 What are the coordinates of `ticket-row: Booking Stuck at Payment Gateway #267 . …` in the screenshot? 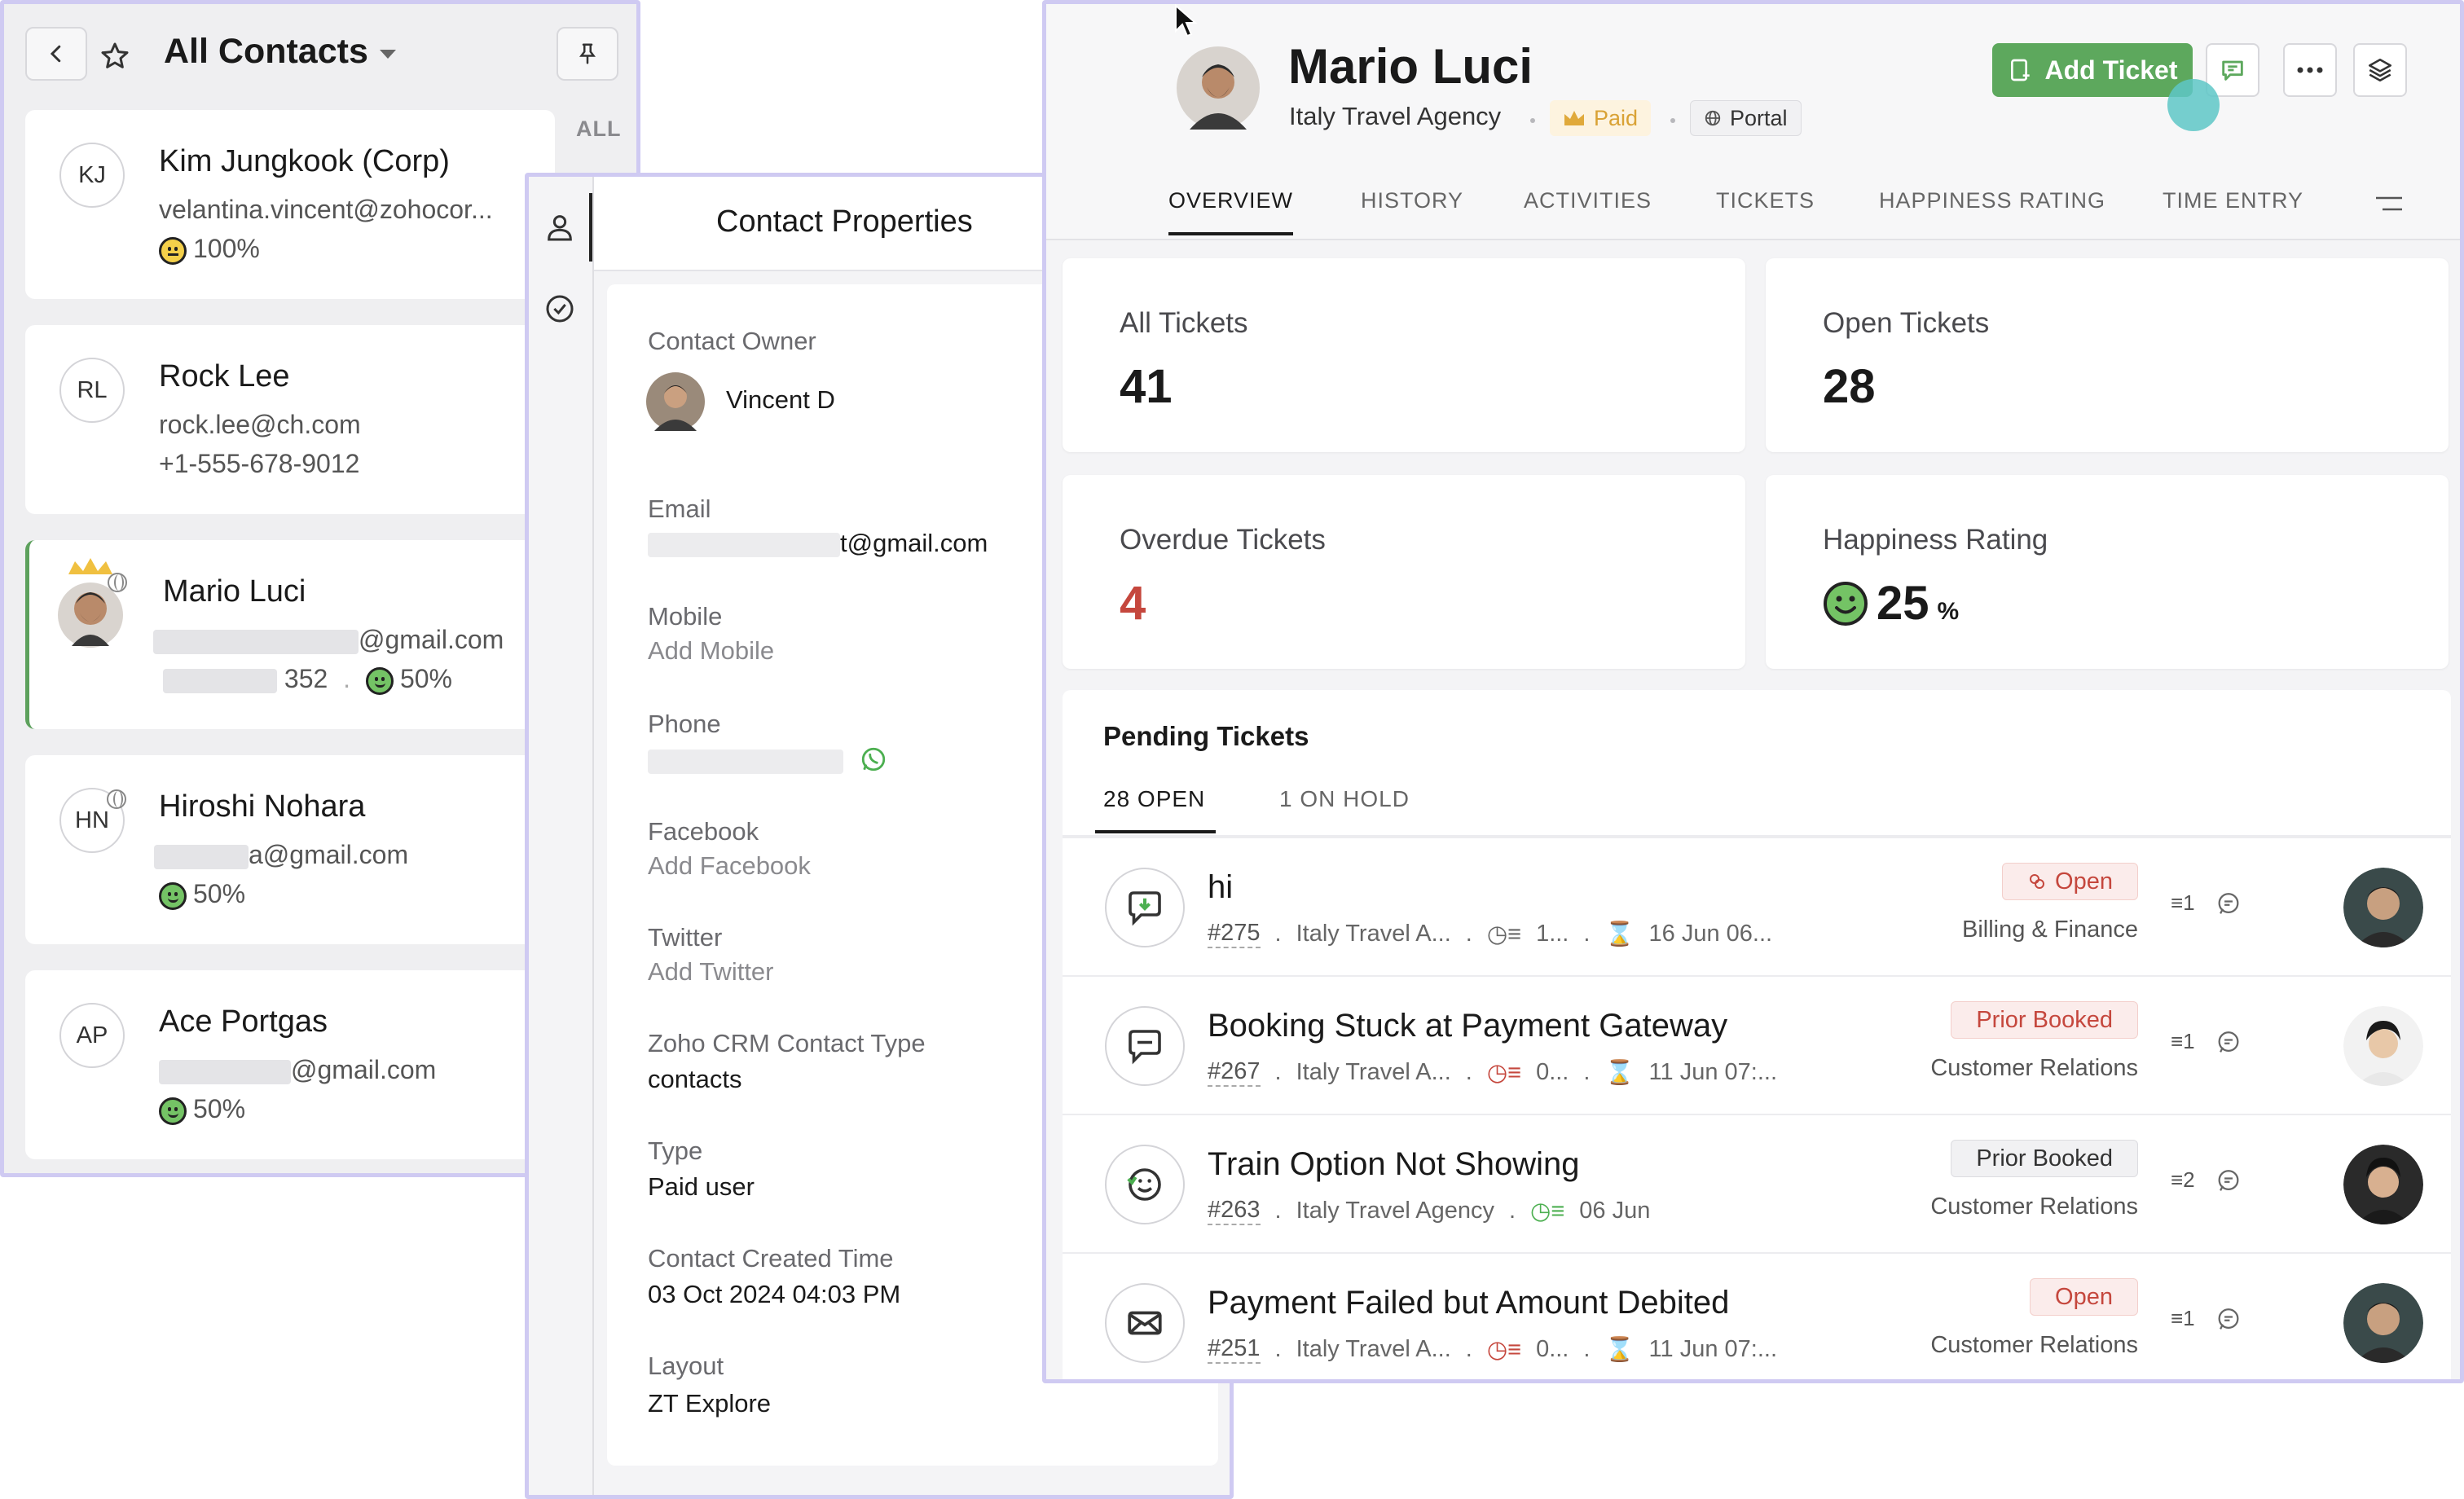 It's located at (1757, 1044).